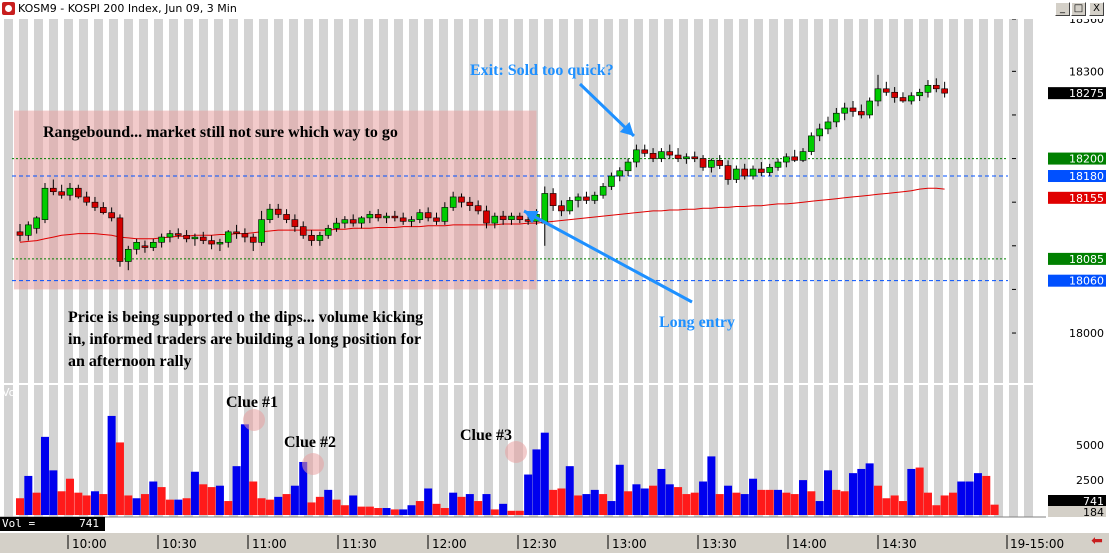  Describe the element at coordinates (1090, 480) in the screenshot. I see `volume-tick-label: 2500` at that location.